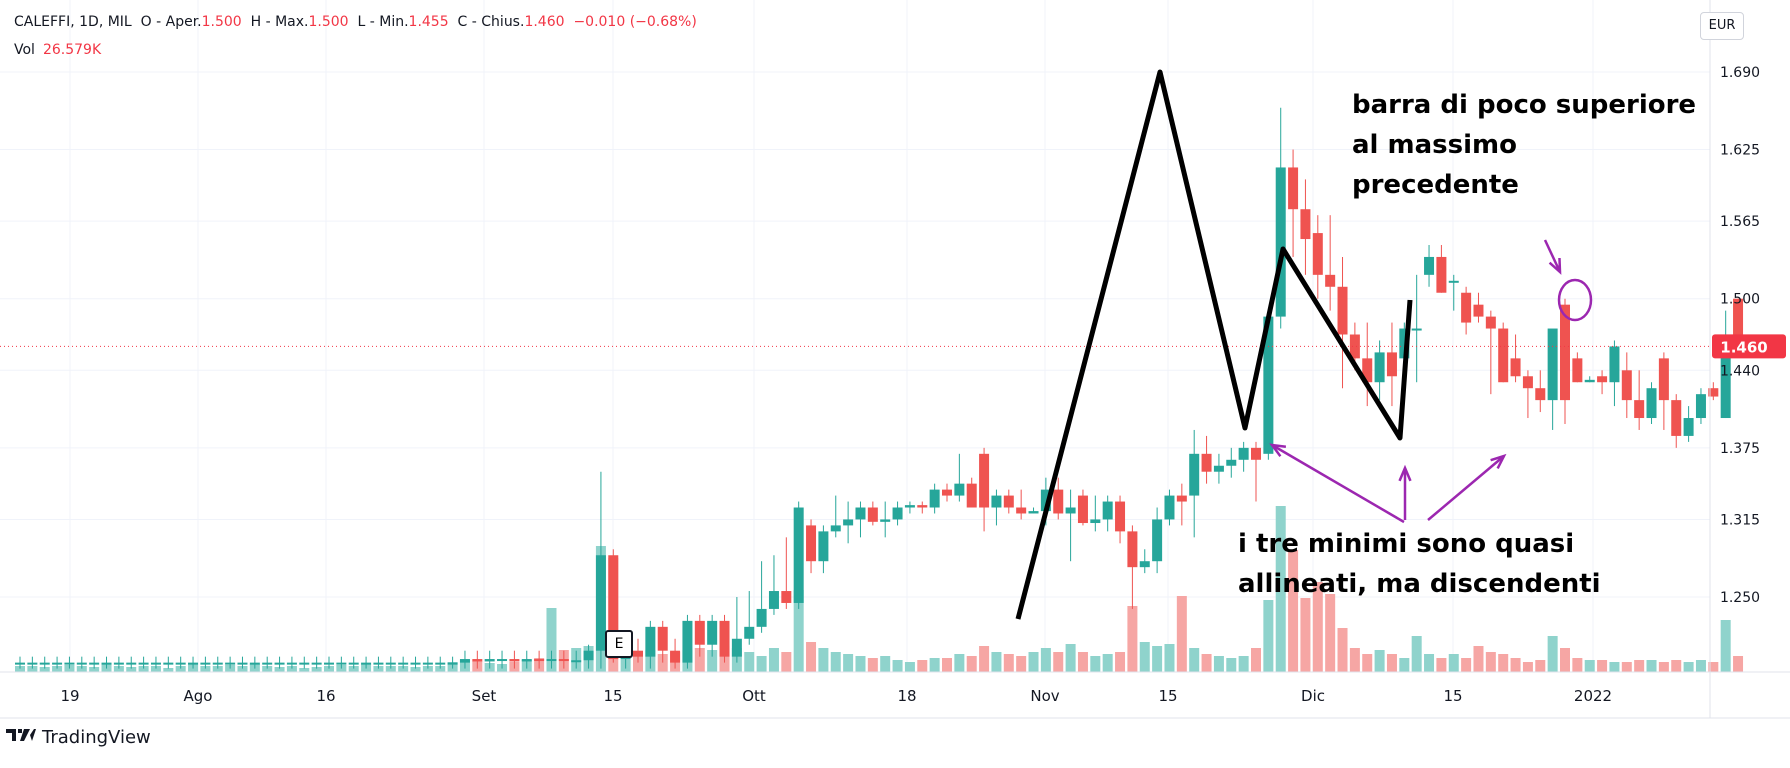  What do you see at coordinates (491, 22) in the screenshot?
I see `close-label: C - Chius.` at bounding box center [491, 22].